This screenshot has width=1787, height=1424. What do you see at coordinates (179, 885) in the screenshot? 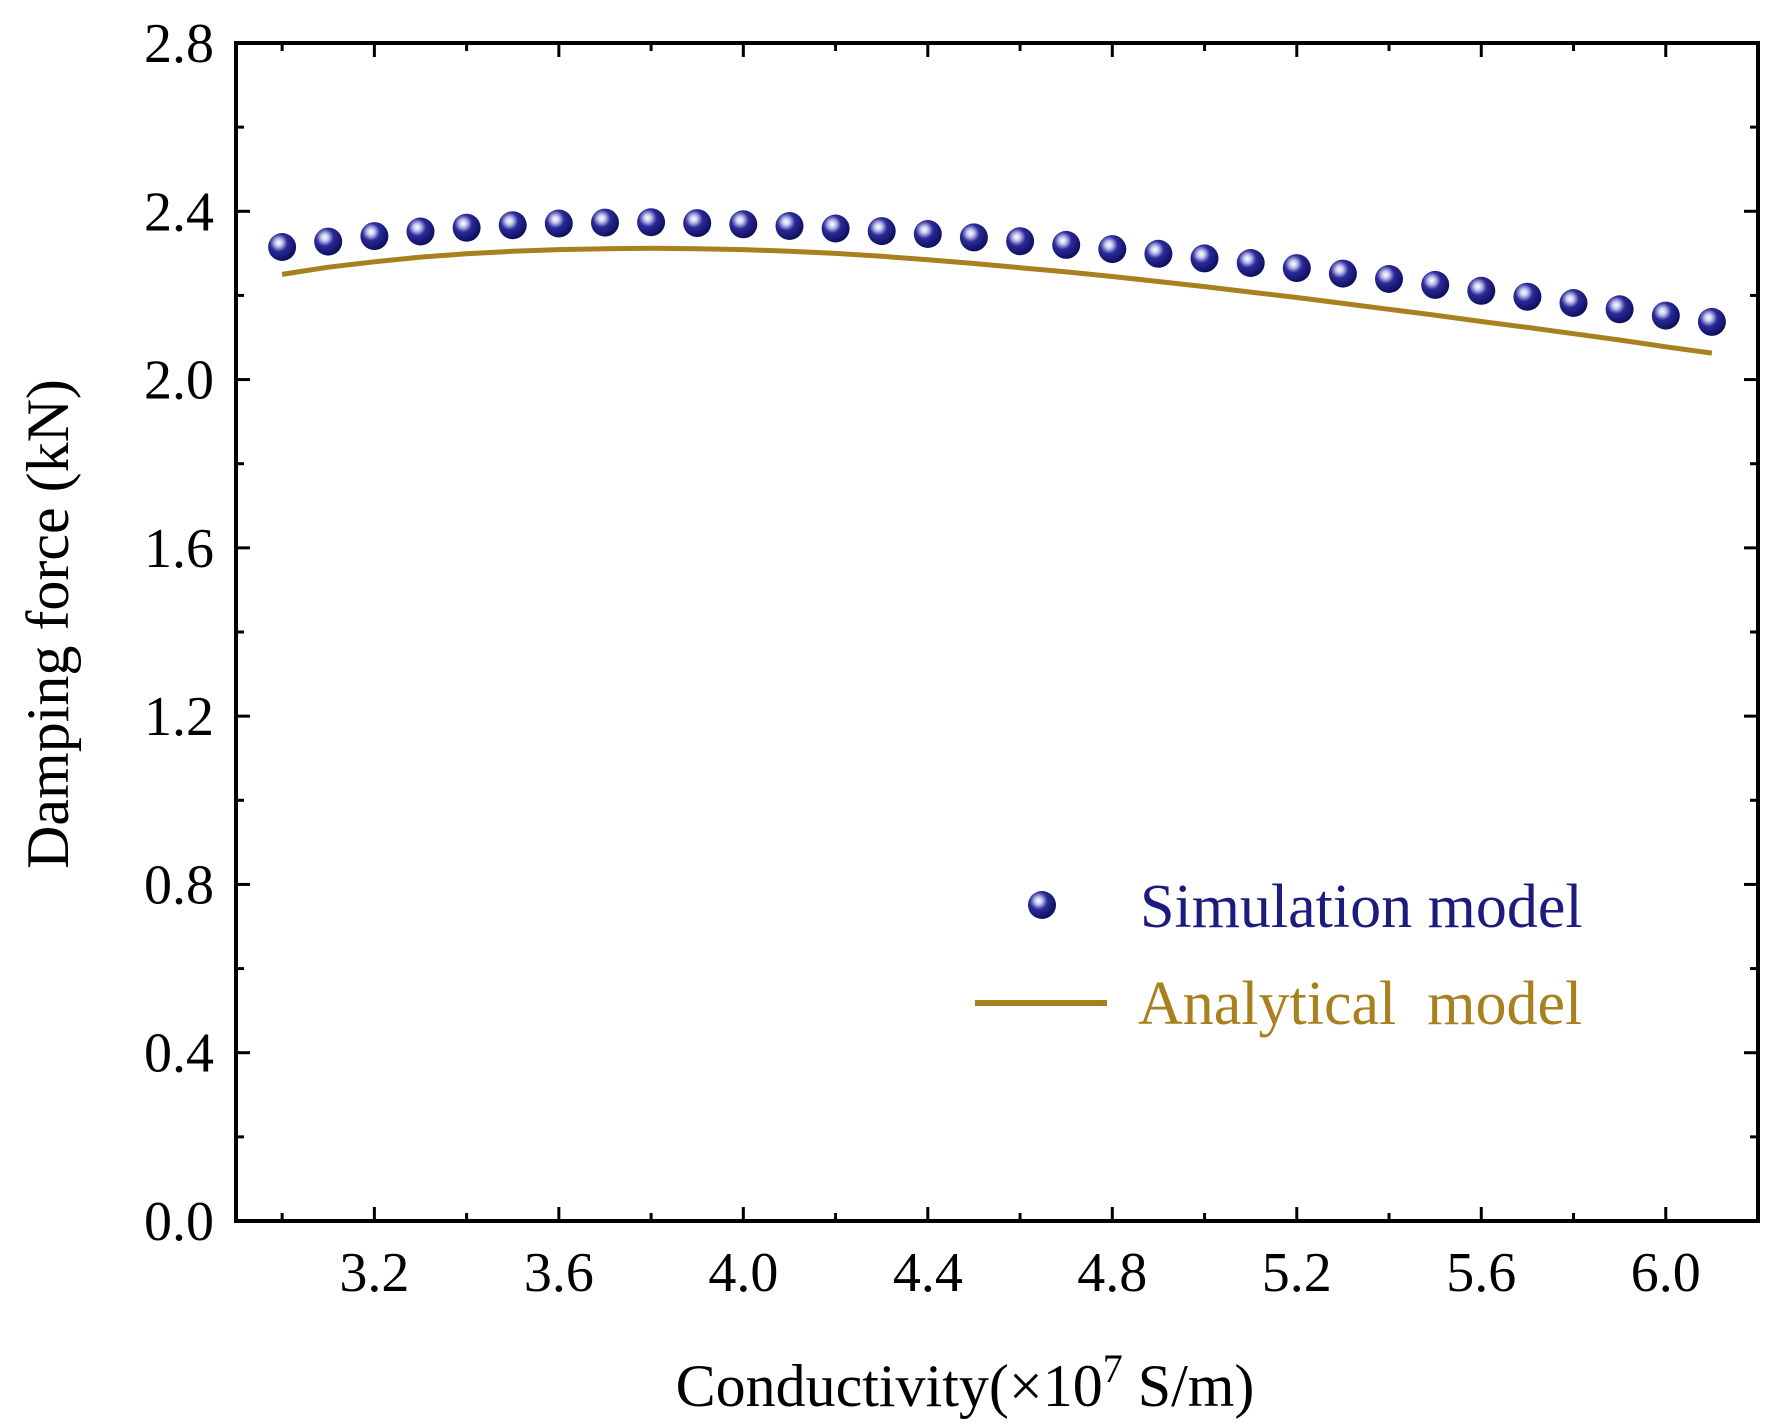
I see `y-tick-label: 0.8` at bounding box center [179, 885].